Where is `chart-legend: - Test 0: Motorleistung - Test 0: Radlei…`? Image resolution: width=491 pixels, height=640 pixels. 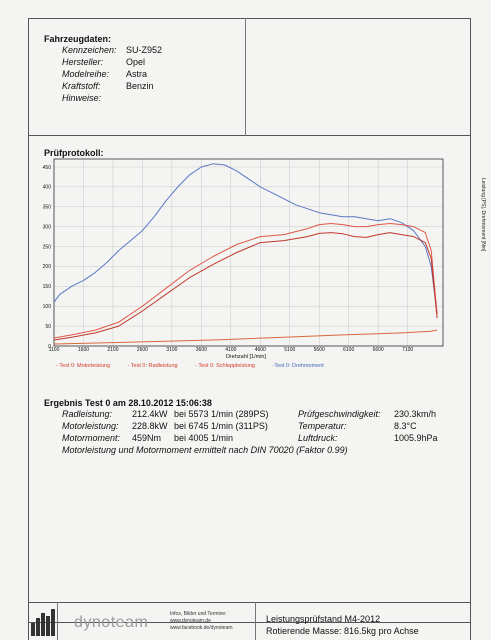
chart-legend: - Test 0: Motorleistung - Test 0: Radlei… is located at coordinates (198, 366).